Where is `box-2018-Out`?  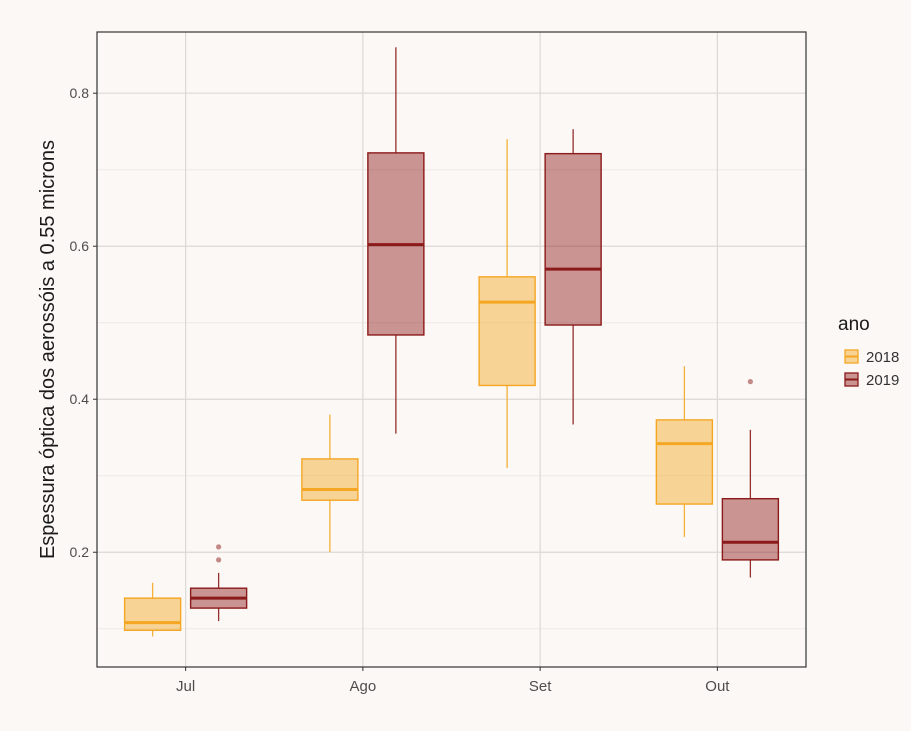
box-2018-Out is located at coordinates (684, 462).